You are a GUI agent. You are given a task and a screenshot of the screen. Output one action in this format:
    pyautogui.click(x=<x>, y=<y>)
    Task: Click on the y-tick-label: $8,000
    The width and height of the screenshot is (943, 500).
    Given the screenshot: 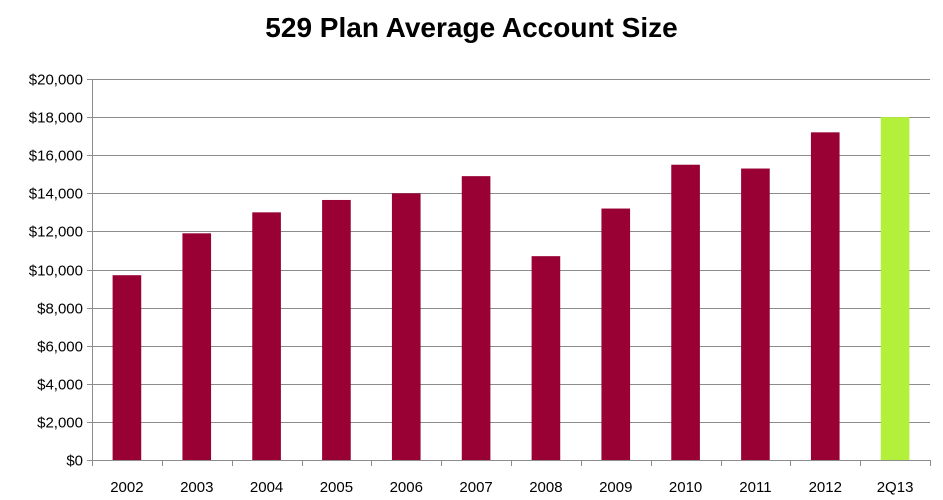 What is the action you would take?
    pyautogui.click(x=60, y=309)
    